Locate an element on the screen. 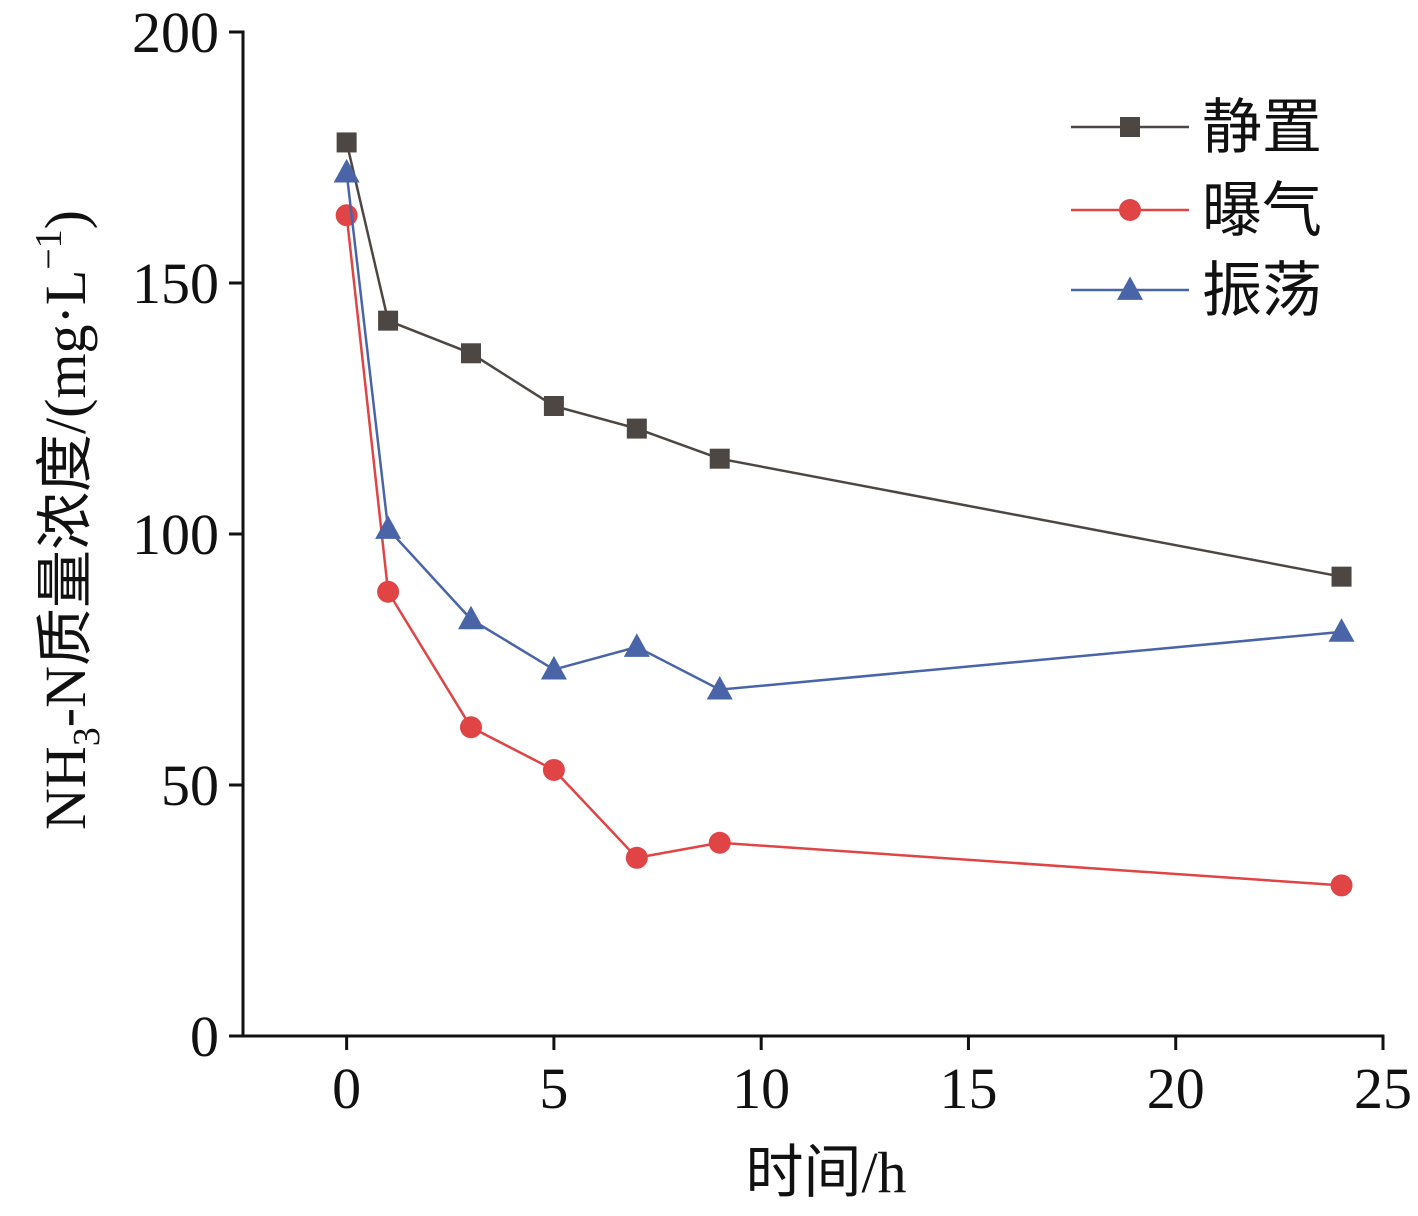 The width and height of the screenshot is (1418, 1216). y-tick-label: 150 is located at coordinates (175, 283).